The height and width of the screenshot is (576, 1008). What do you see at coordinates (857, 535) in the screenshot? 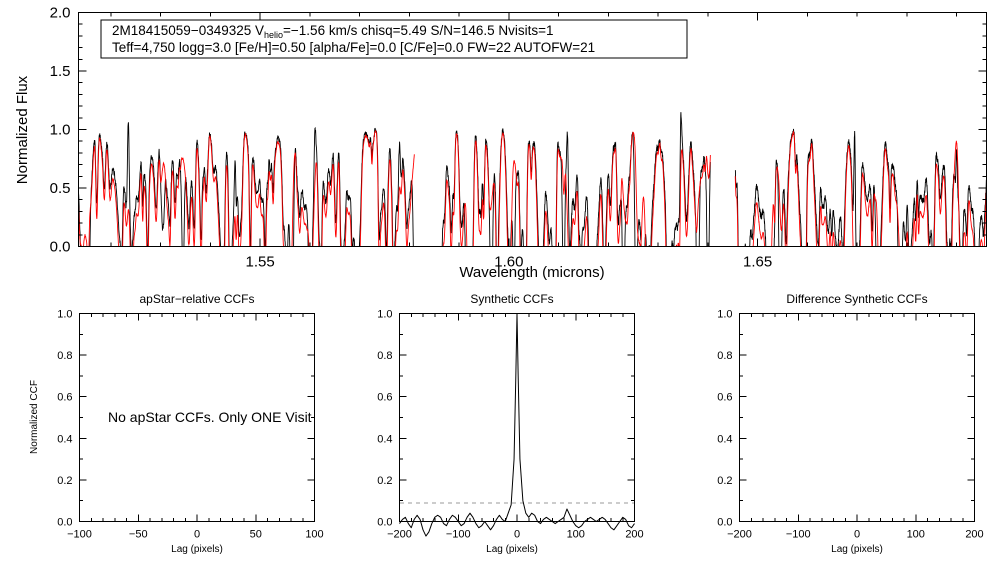
I see `difference-synthetic-ccf-x-tick-label: 0` at bounding box center [857, 535].